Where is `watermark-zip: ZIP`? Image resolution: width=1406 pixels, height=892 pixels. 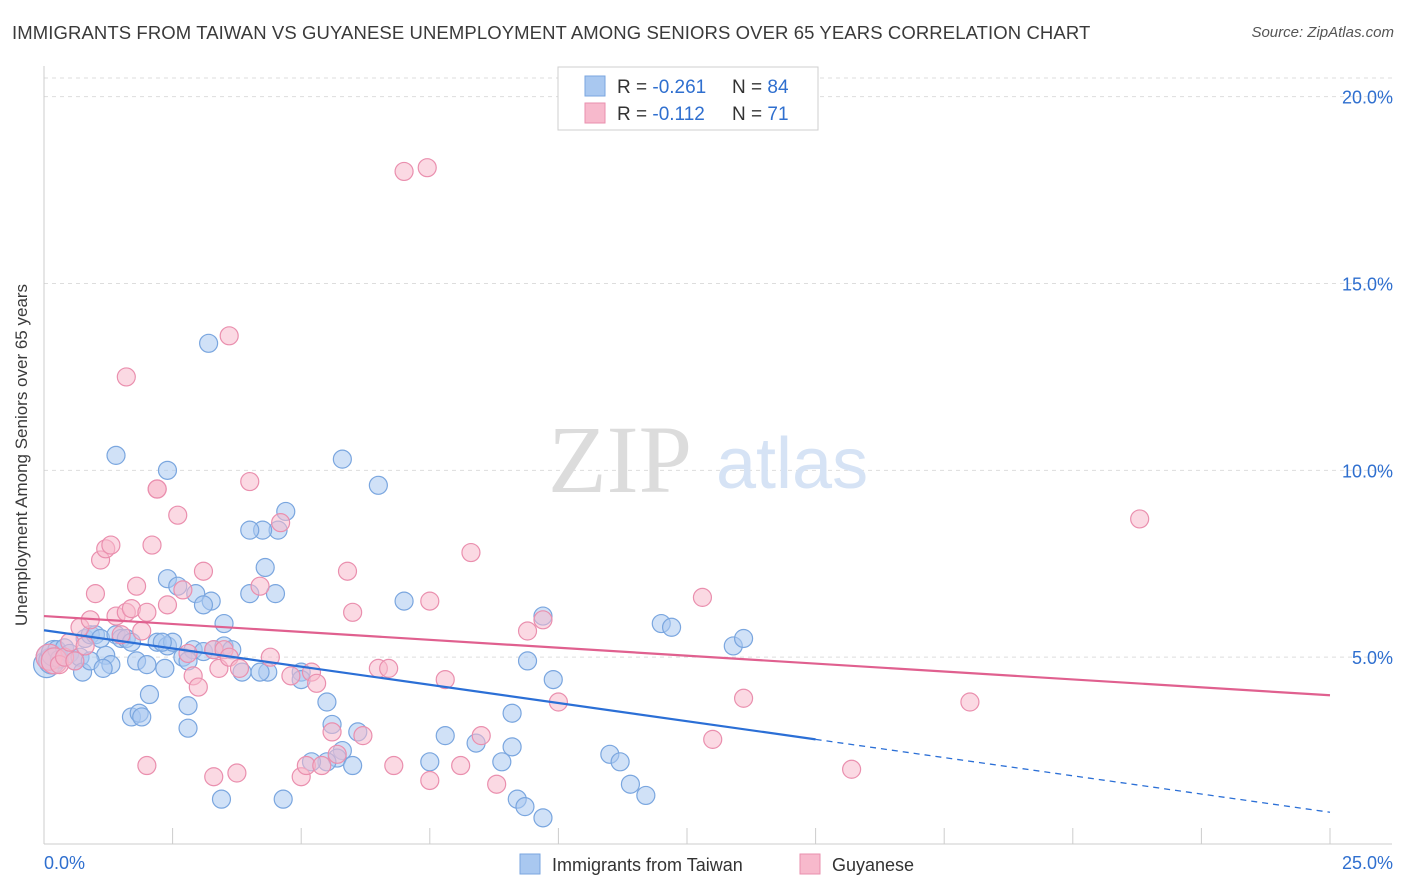 watermark-zip: ZIP is located at coordinates (620, 459).